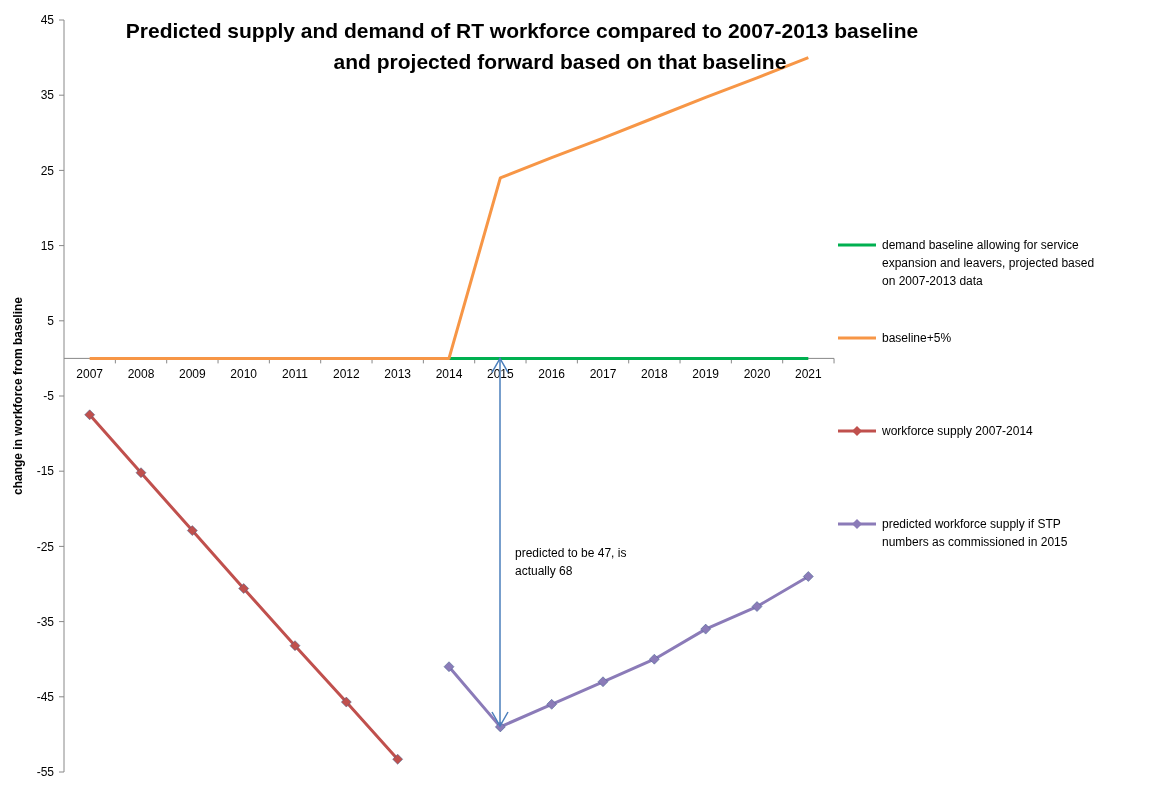  I want to click on x-tick-label: 2013, so click(398, 374).